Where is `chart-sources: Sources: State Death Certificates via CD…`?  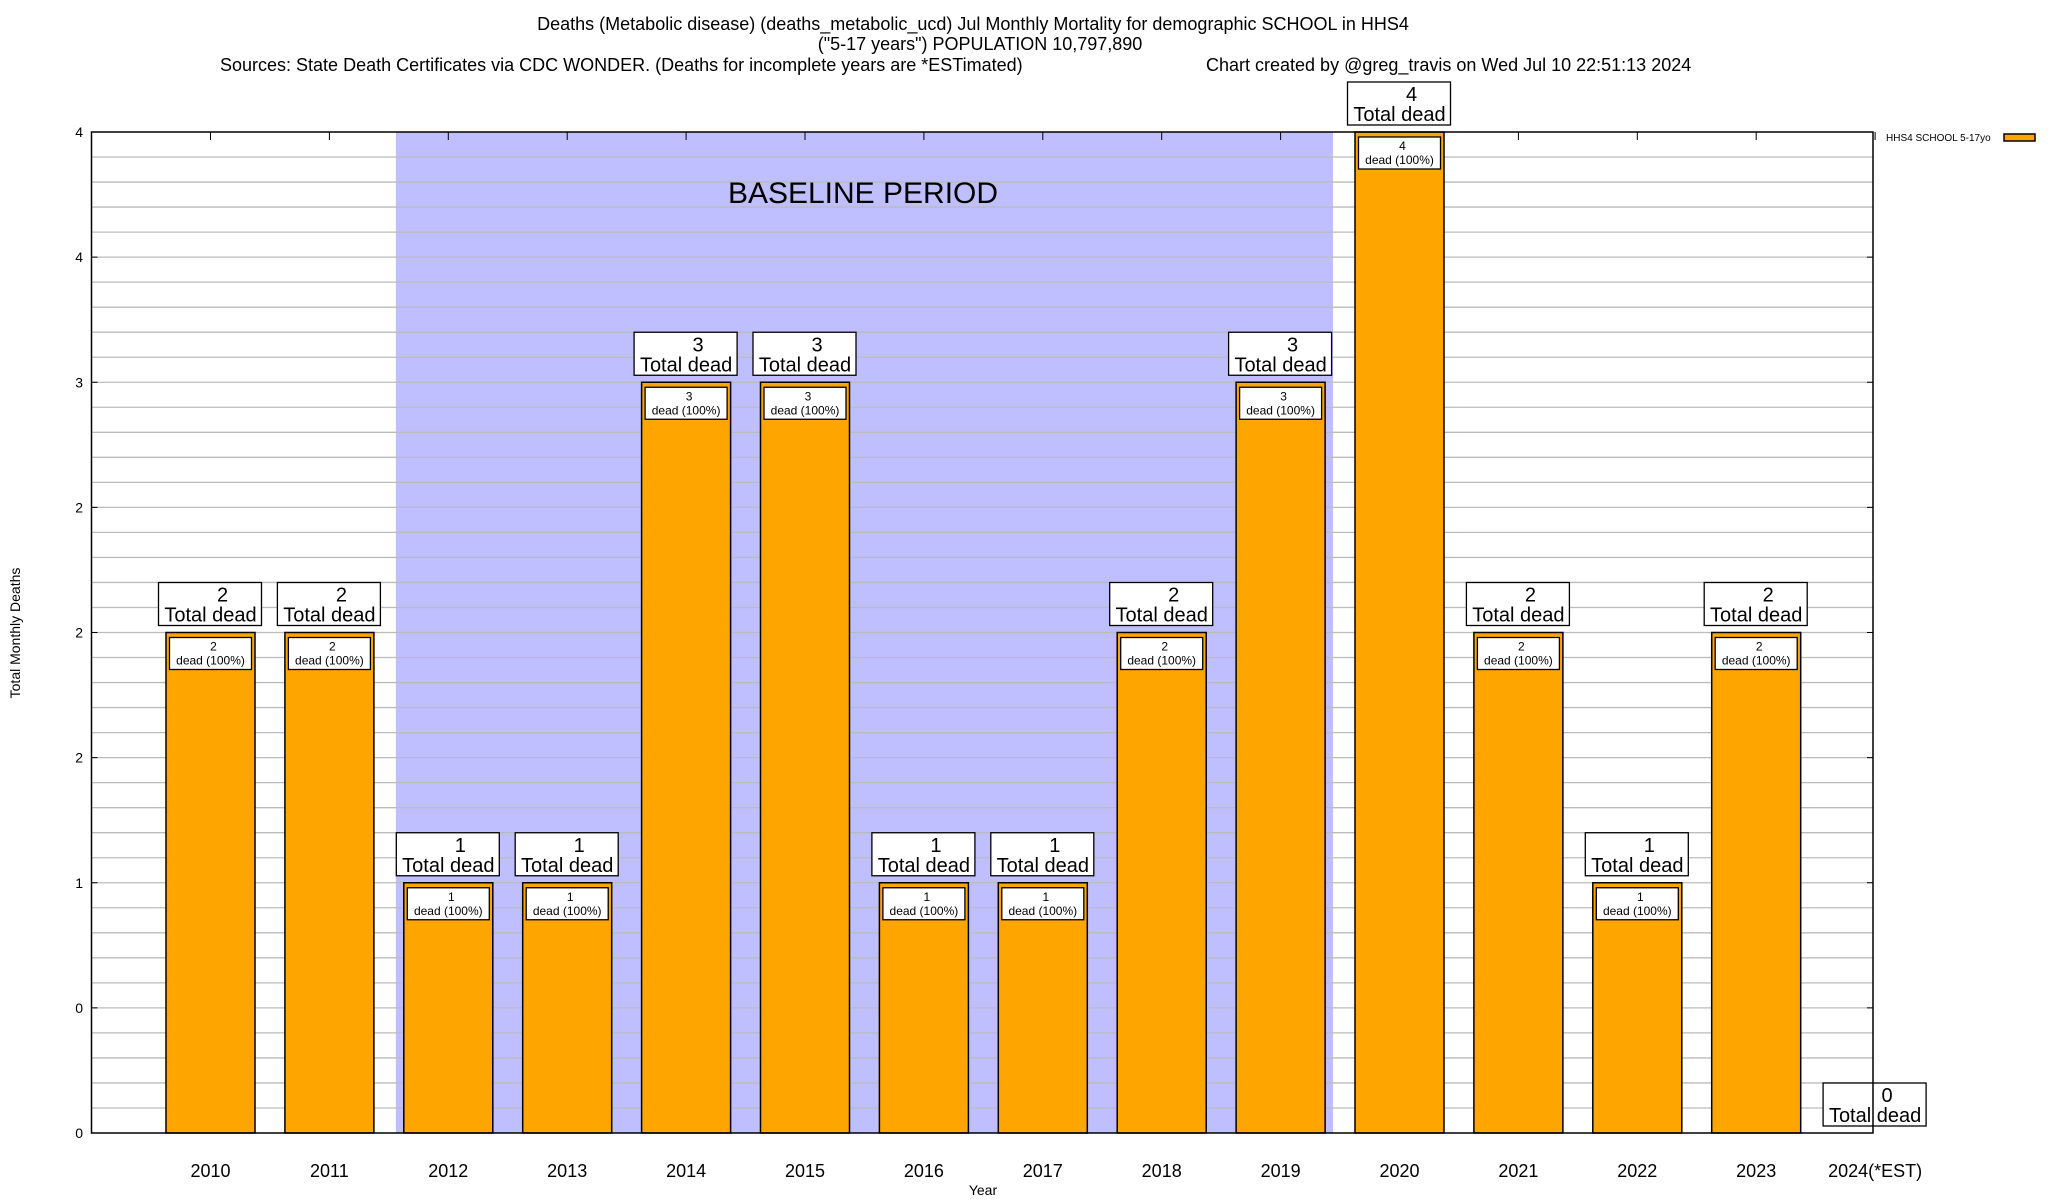 chart-sources: Sources: State Death Certificates via CD… is located at coordinates (621, 65).